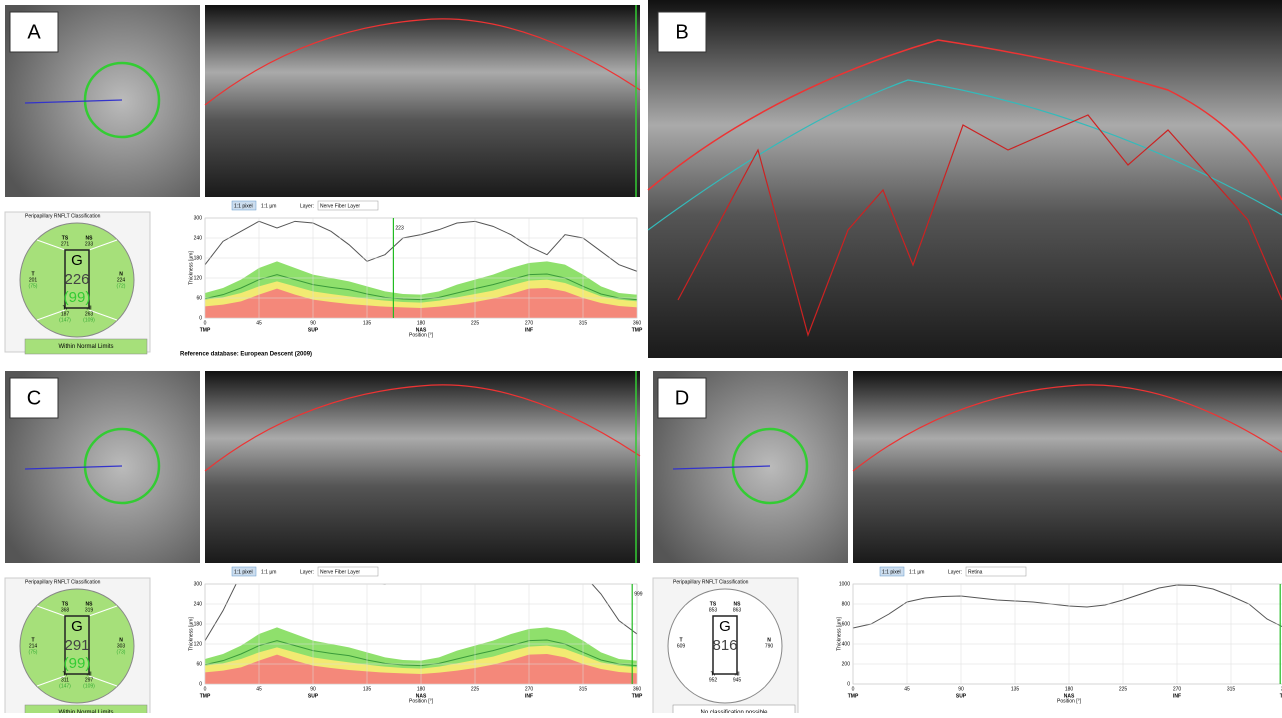  Describe the element at coordinates (475, 323) in the screenshot. I see `x-tick-label: 225` at that location.